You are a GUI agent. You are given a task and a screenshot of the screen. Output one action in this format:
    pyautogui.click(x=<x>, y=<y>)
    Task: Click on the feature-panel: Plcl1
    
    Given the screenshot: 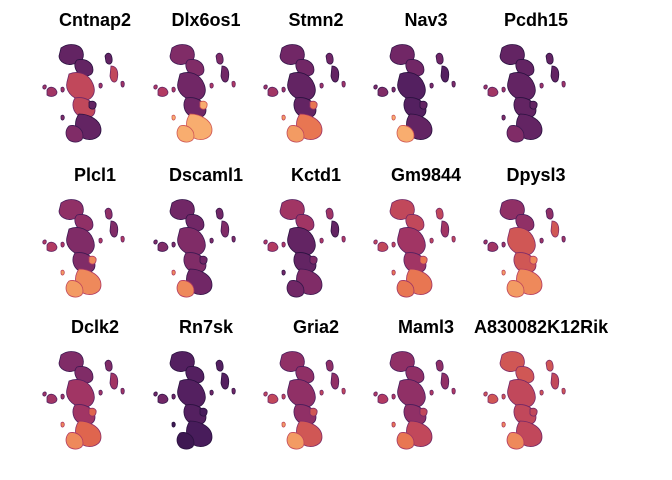 What is the action you would take?
    pyautogui.click(x=95, y=230)
    